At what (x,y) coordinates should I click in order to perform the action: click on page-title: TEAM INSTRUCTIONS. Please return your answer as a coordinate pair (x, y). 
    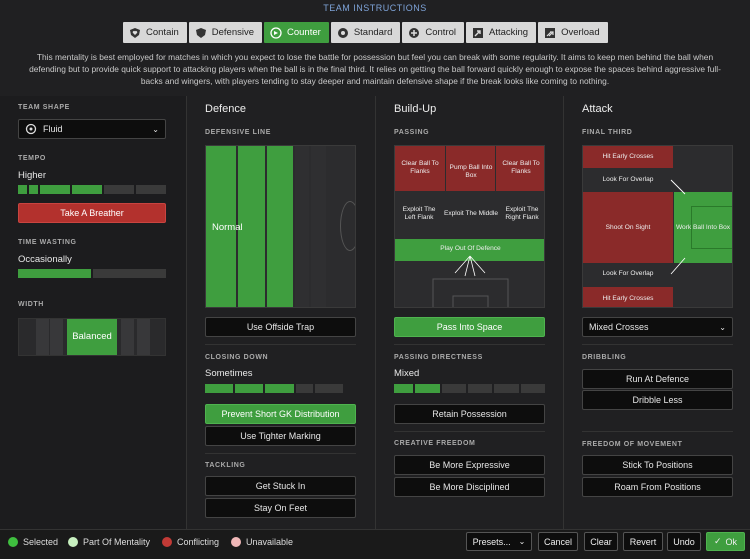
    Looking at the image, I should click on (375, 8).